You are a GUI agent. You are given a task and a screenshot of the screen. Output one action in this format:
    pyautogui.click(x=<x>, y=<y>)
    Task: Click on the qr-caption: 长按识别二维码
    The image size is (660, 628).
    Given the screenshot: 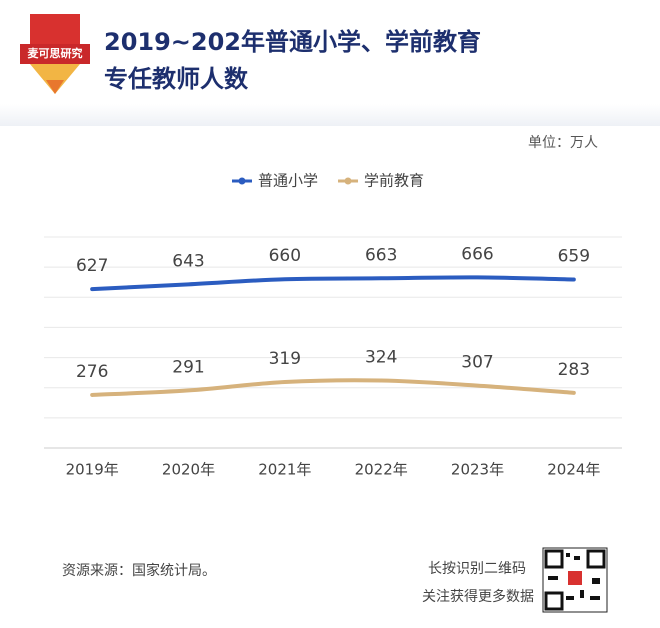 What is the action you would take?
    pyautogui.click(x=477, y=569)
    